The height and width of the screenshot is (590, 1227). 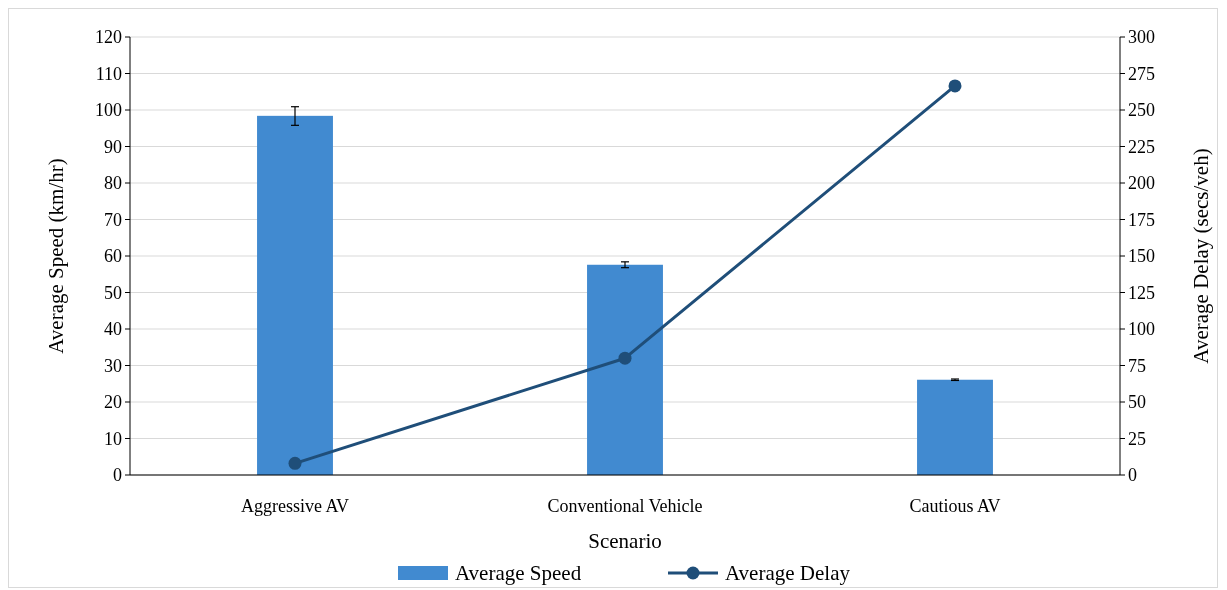 What do you see at coordinates (113, 256) in the screenshot?
I see `y-tick-label: 60` at bounding box center [113, 256].